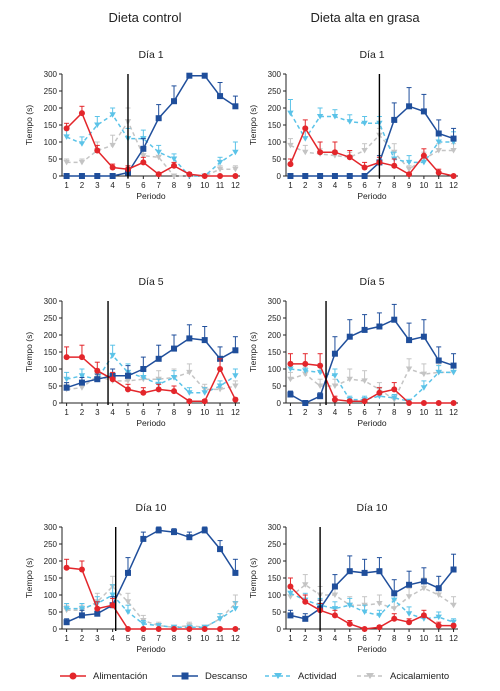 The height and width of the screenshot is (691, 500). I want to click on series-actividad, so click(372, 383).